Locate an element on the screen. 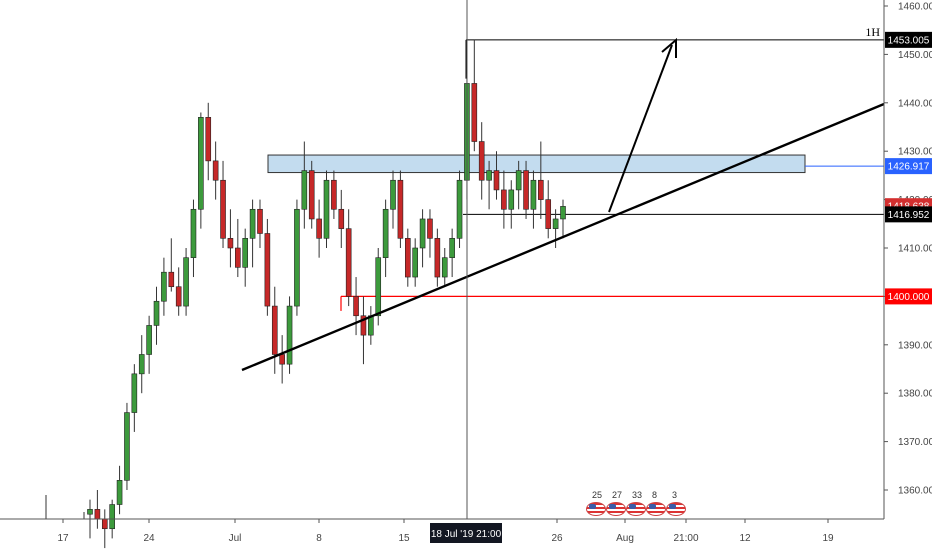 The width and height of the screenshot is (932, 550). event-count: 3 is located at coordinates (675, 495).